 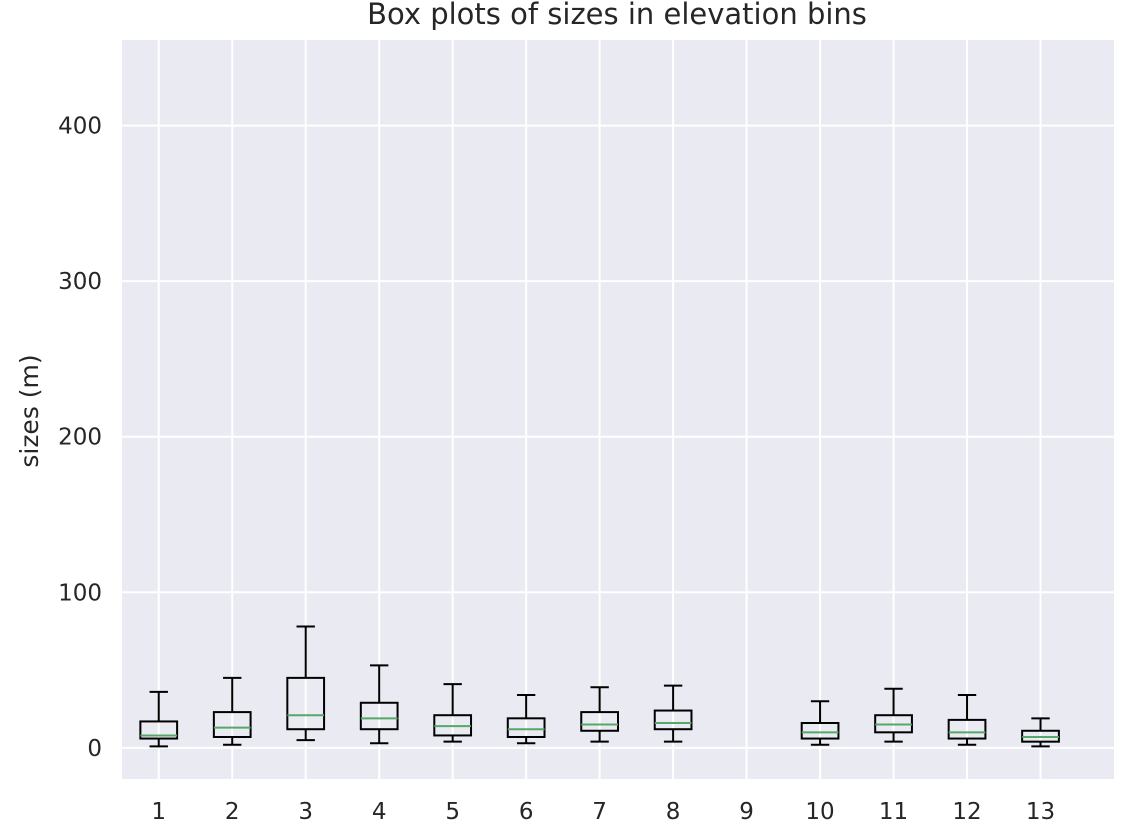 I want to click on x-tick-label: 3, so click(x=305, y=812).